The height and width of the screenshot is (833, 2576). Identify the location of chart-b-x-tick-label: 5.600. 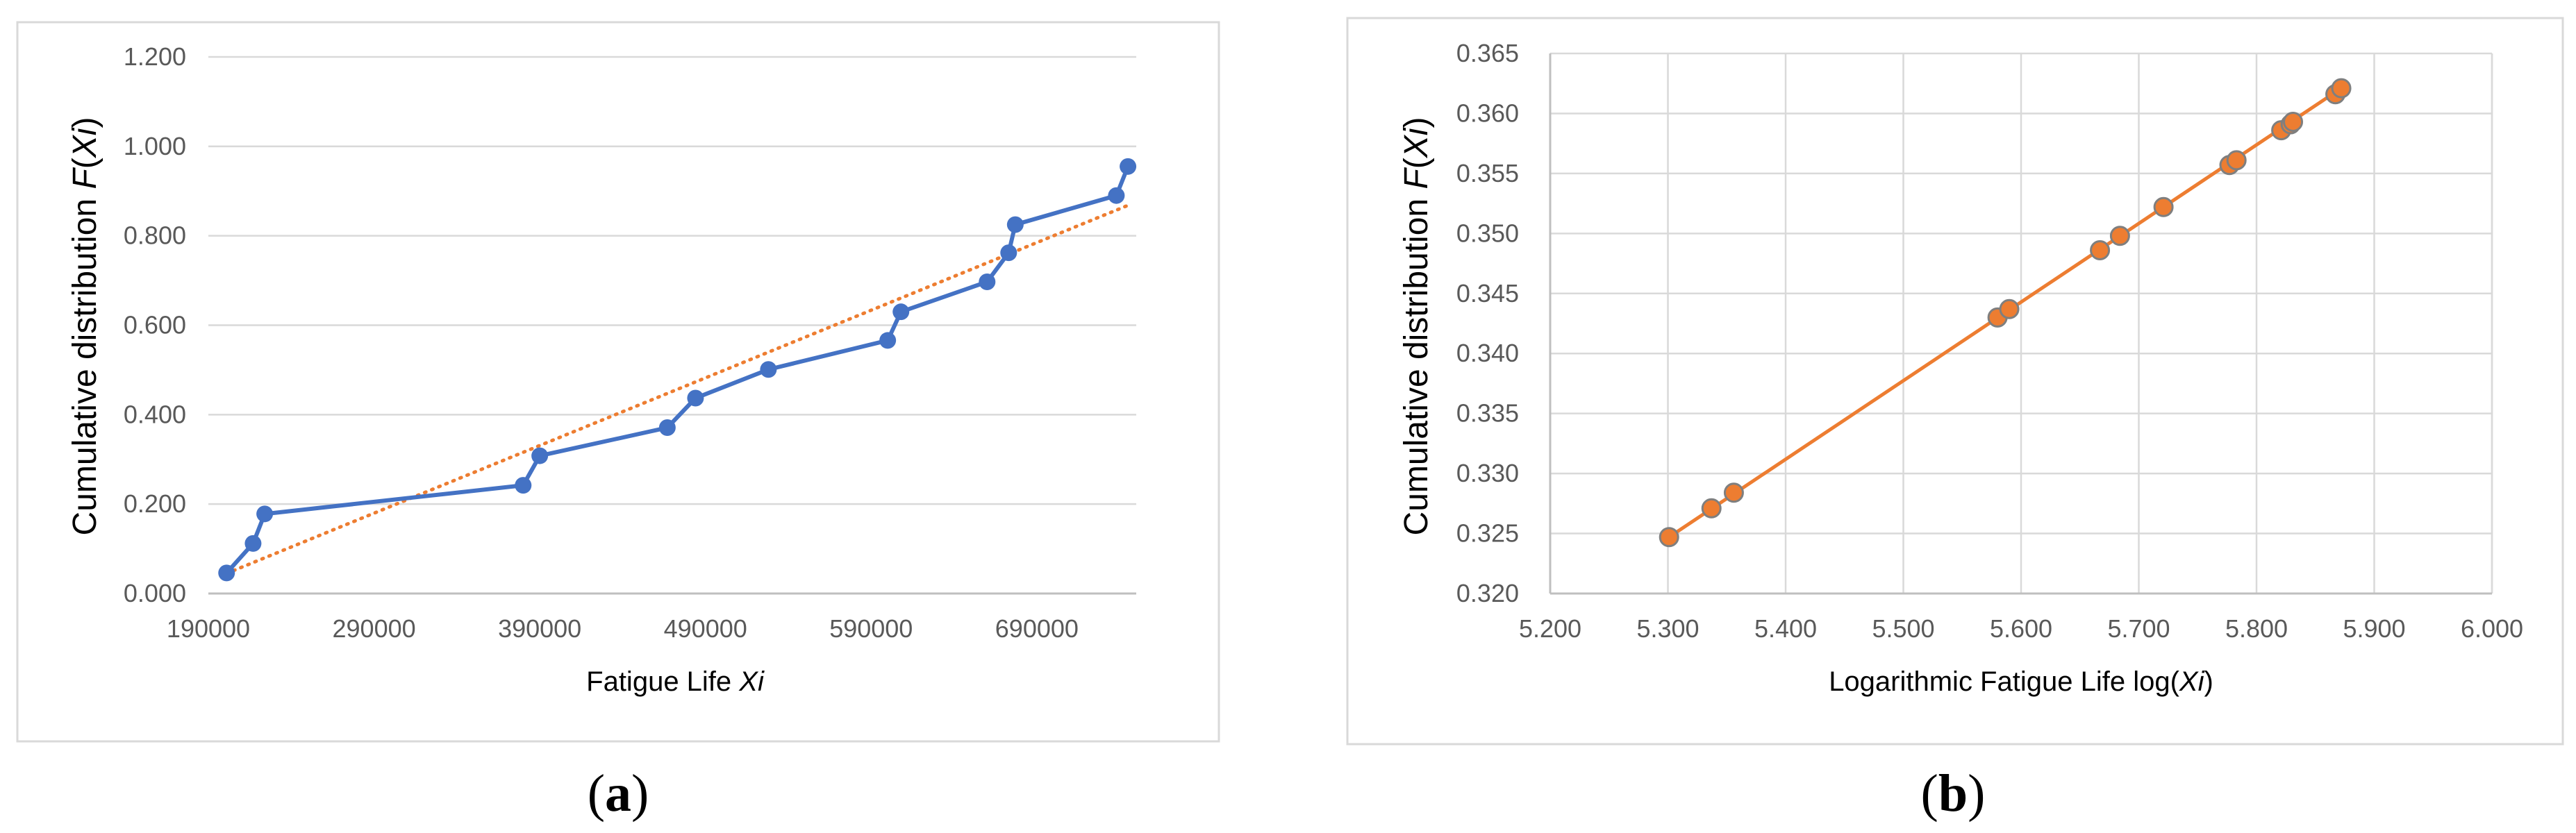
(2021, 629).